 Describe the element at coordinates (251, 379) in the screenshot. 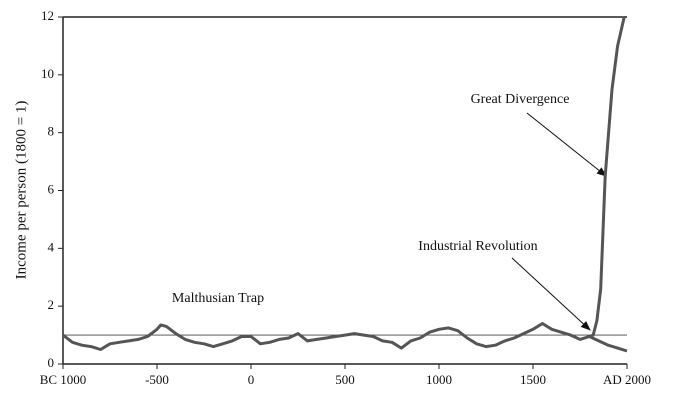

I see `x-tick-label: 0` at that location.